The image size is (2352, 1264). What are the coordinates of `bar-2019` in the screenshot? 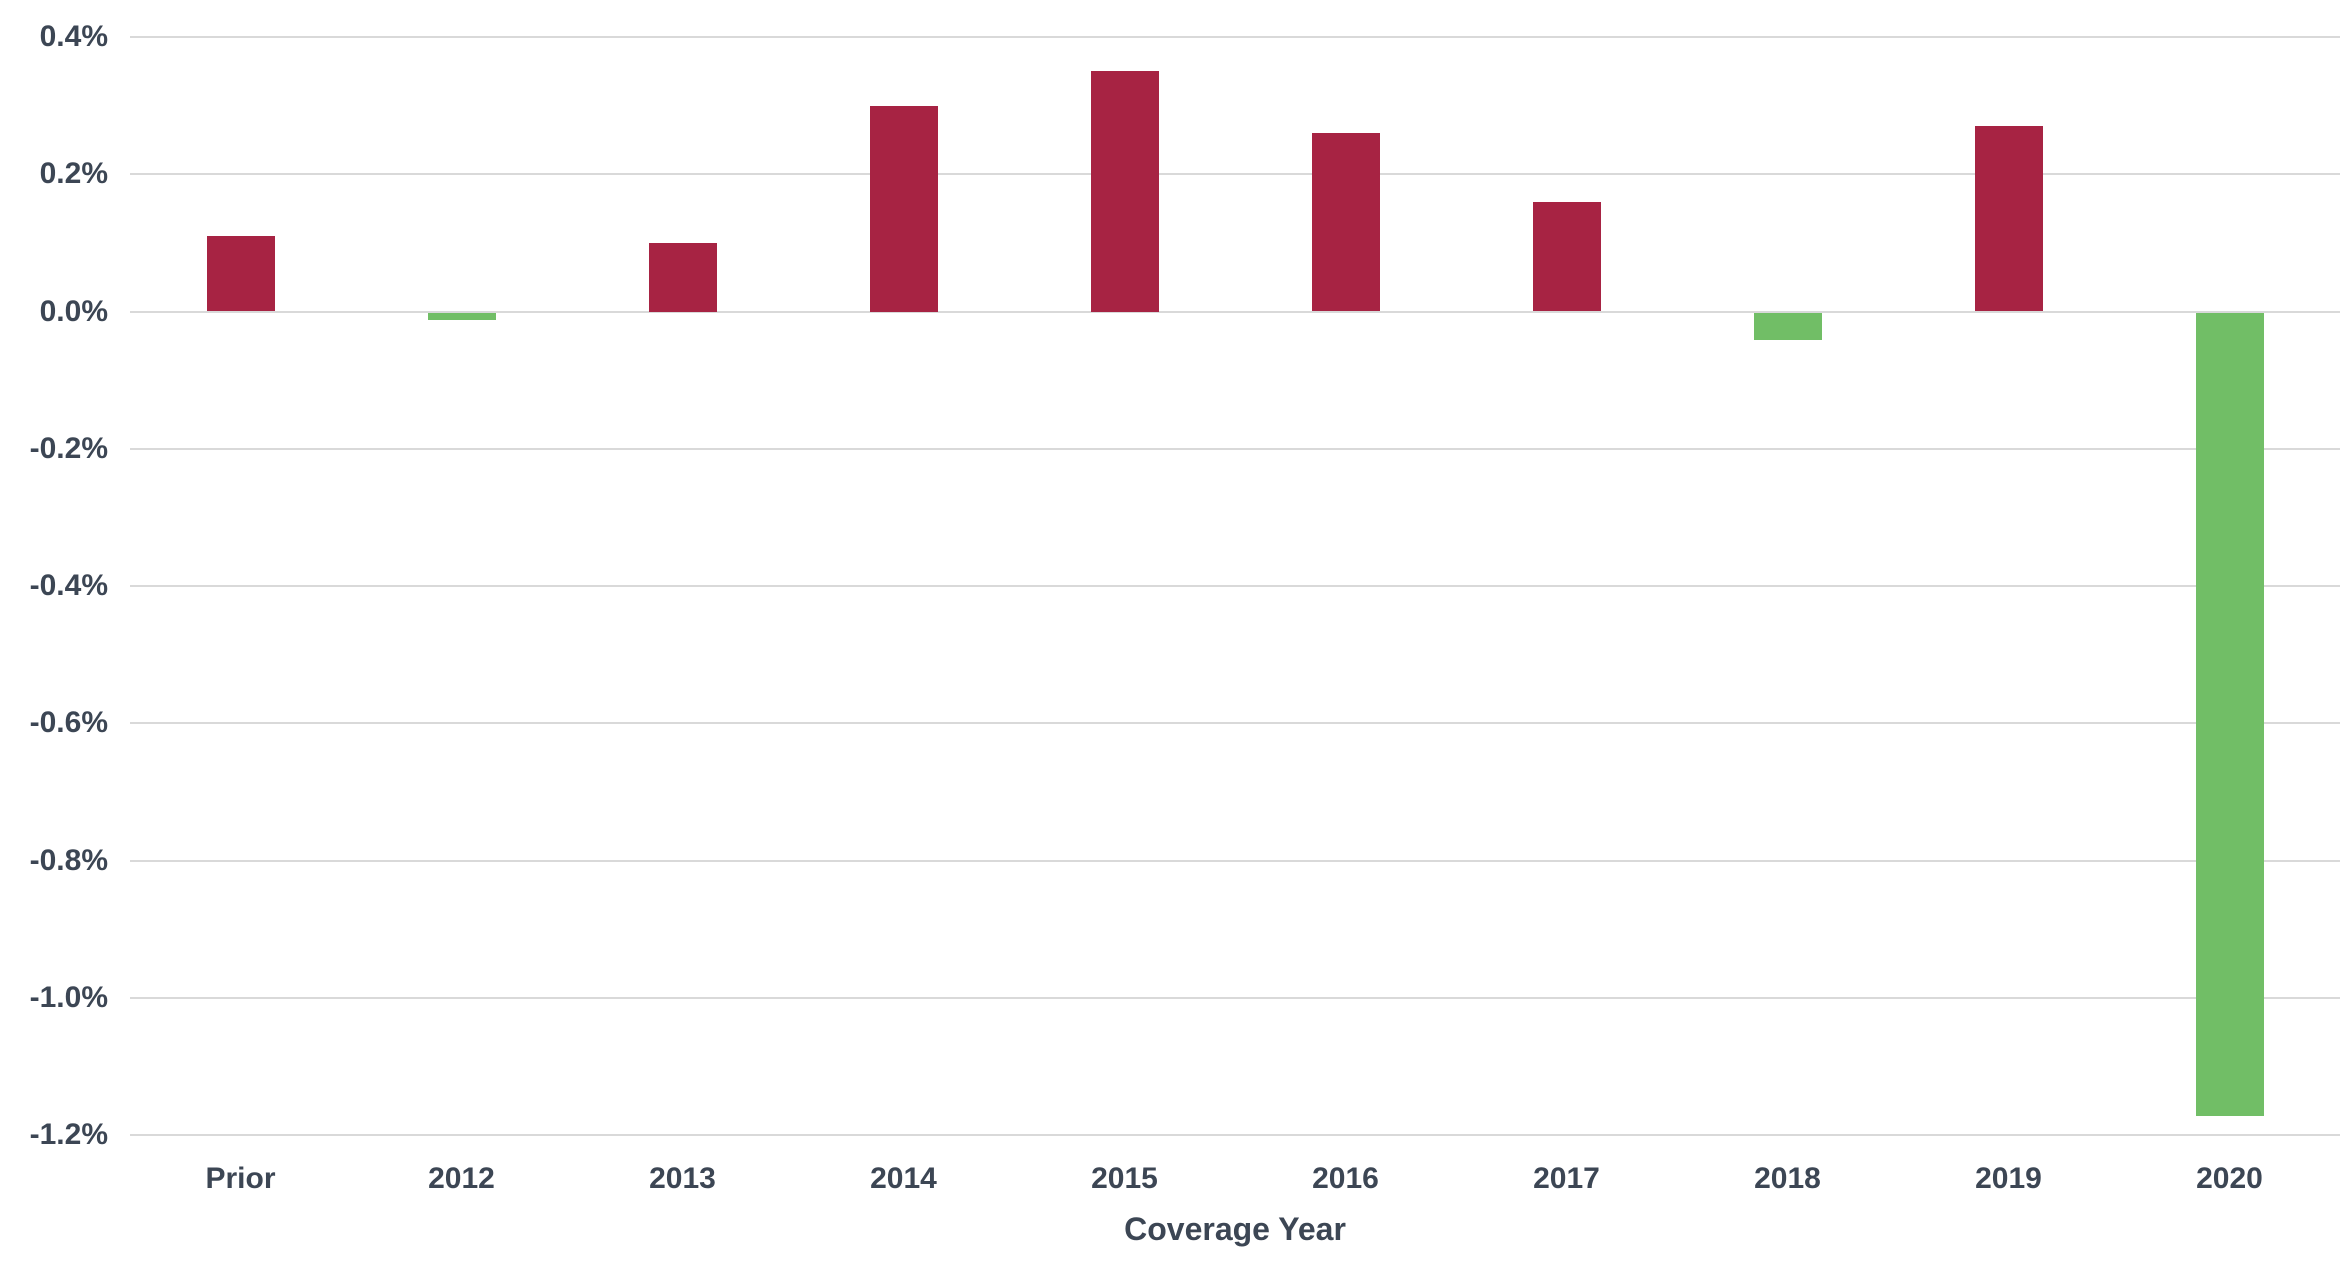 It's located at (2008, 219).